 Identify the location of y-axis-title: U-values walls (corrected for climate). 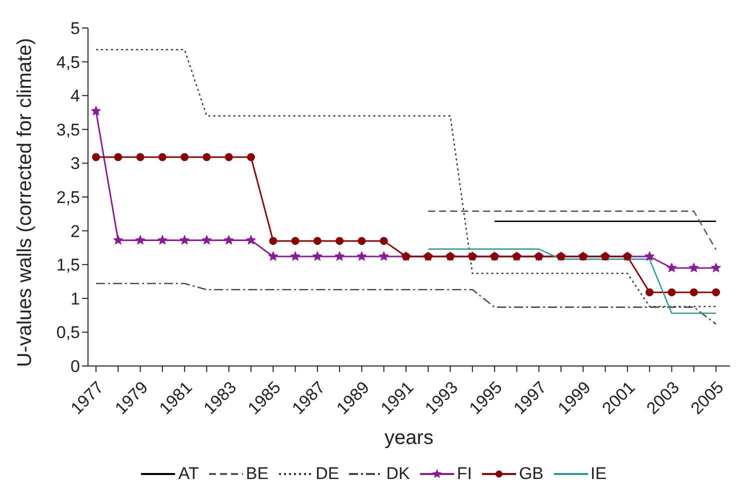
(25, 202).